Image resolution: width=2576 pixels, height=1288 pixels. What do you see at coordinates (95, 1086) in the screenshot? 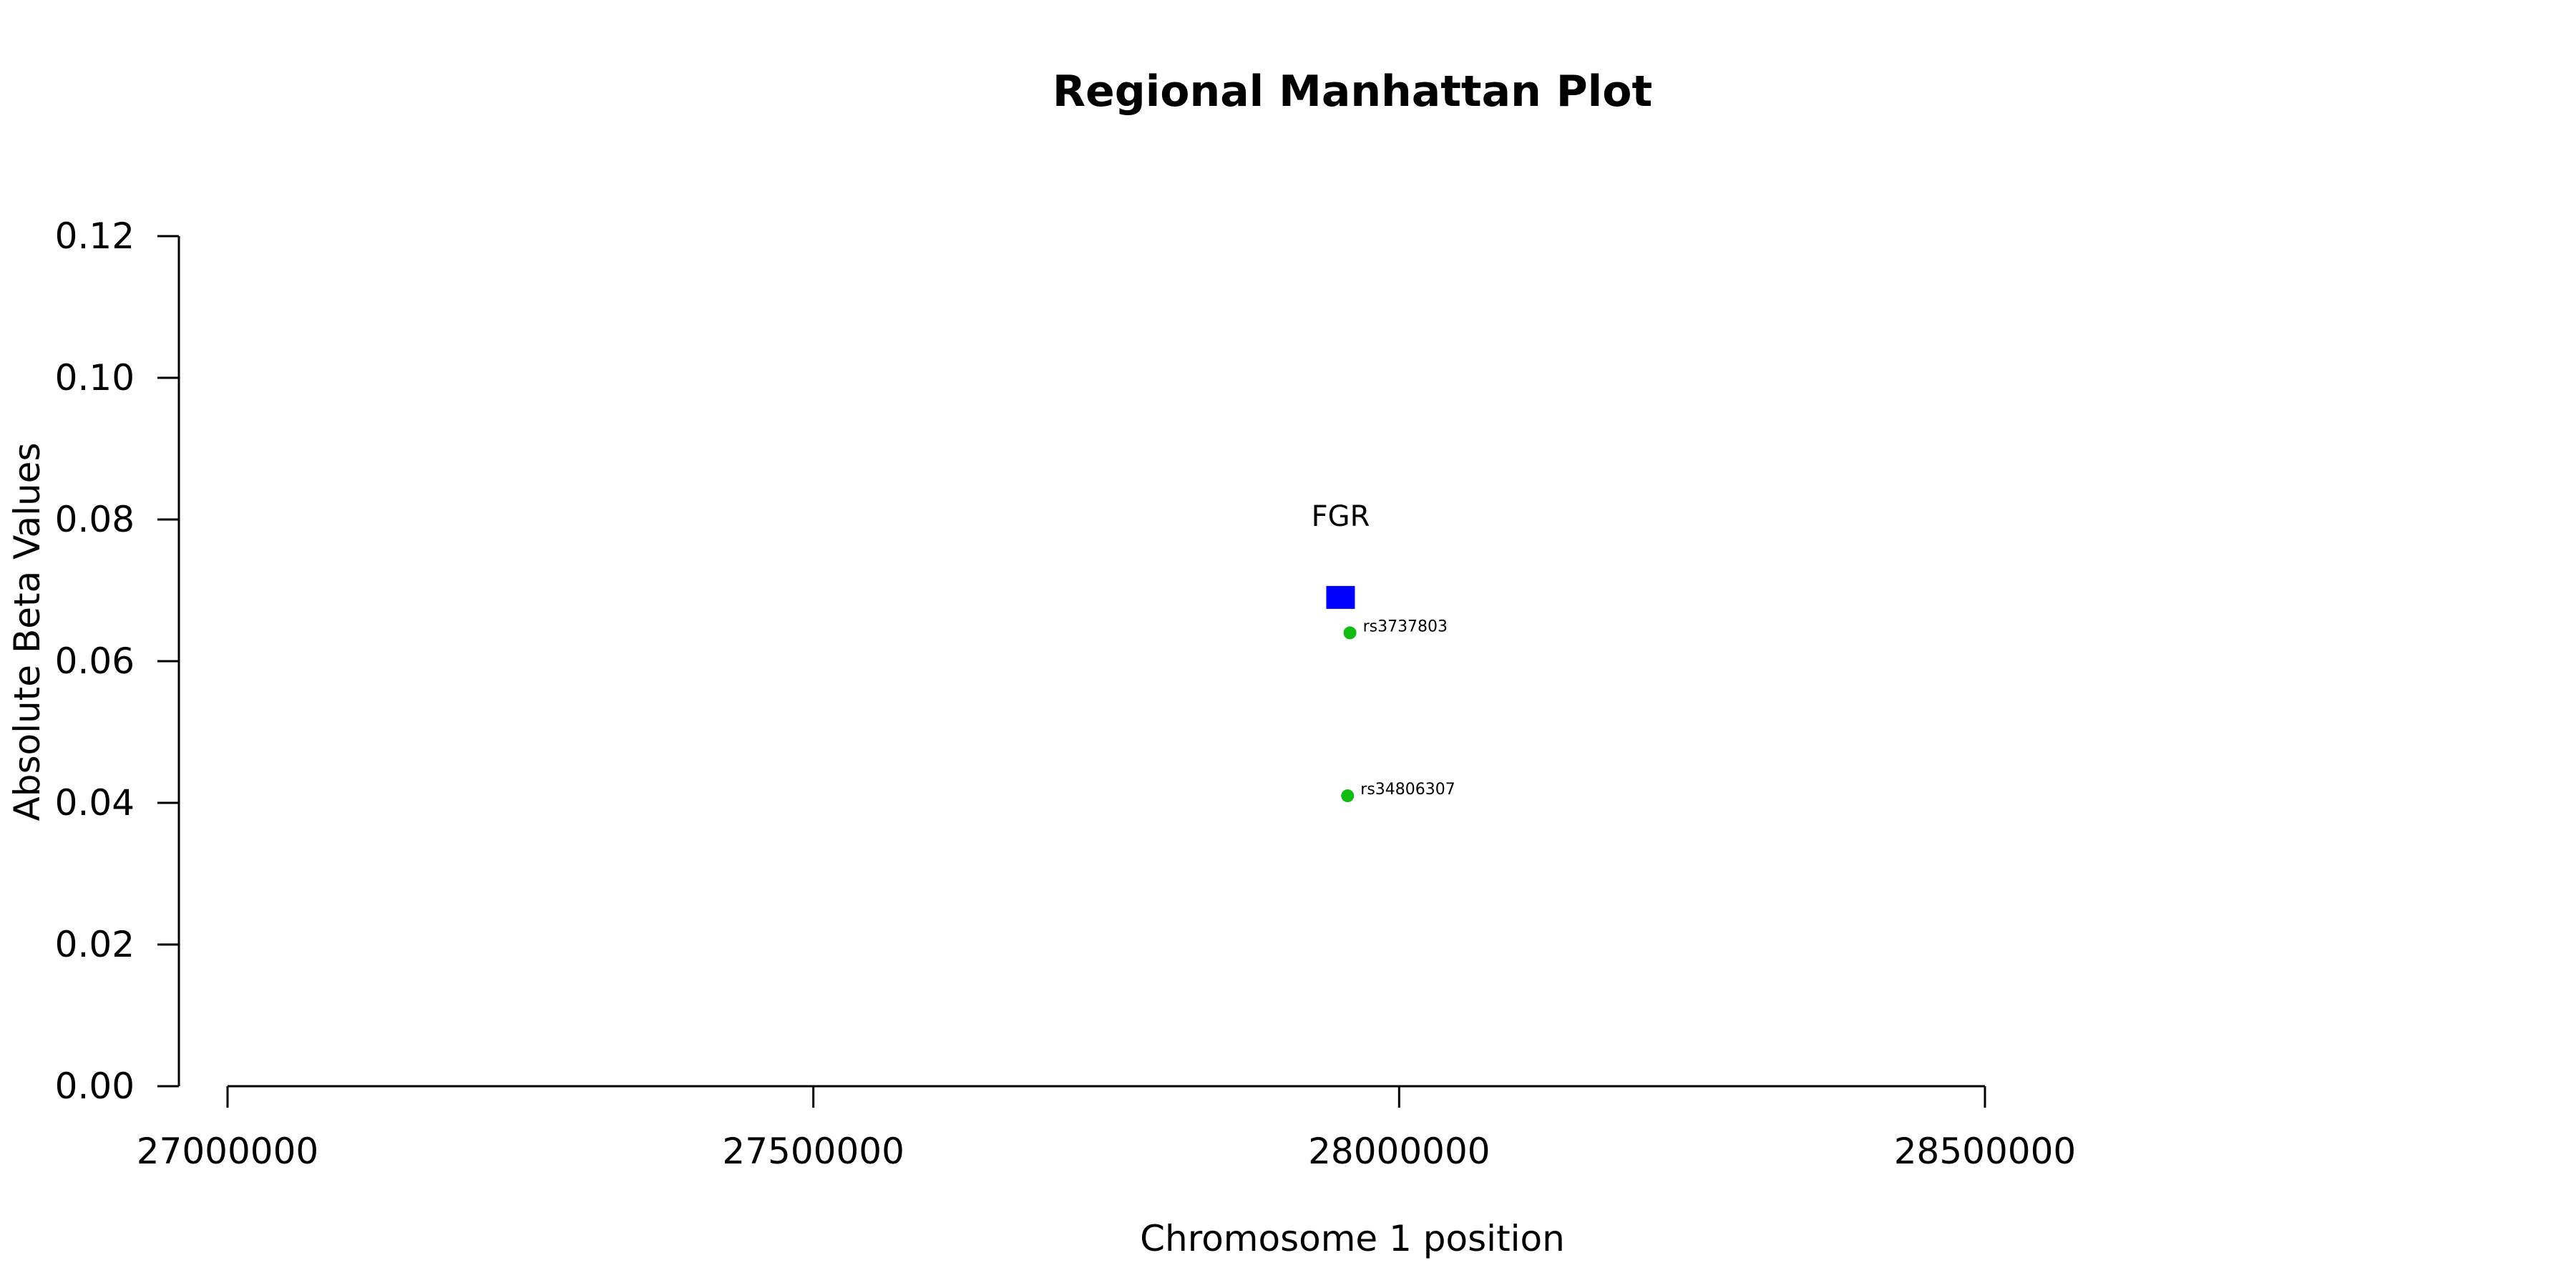
I see `y-tick-label: 0.00` at bounding box center [95, 1086].